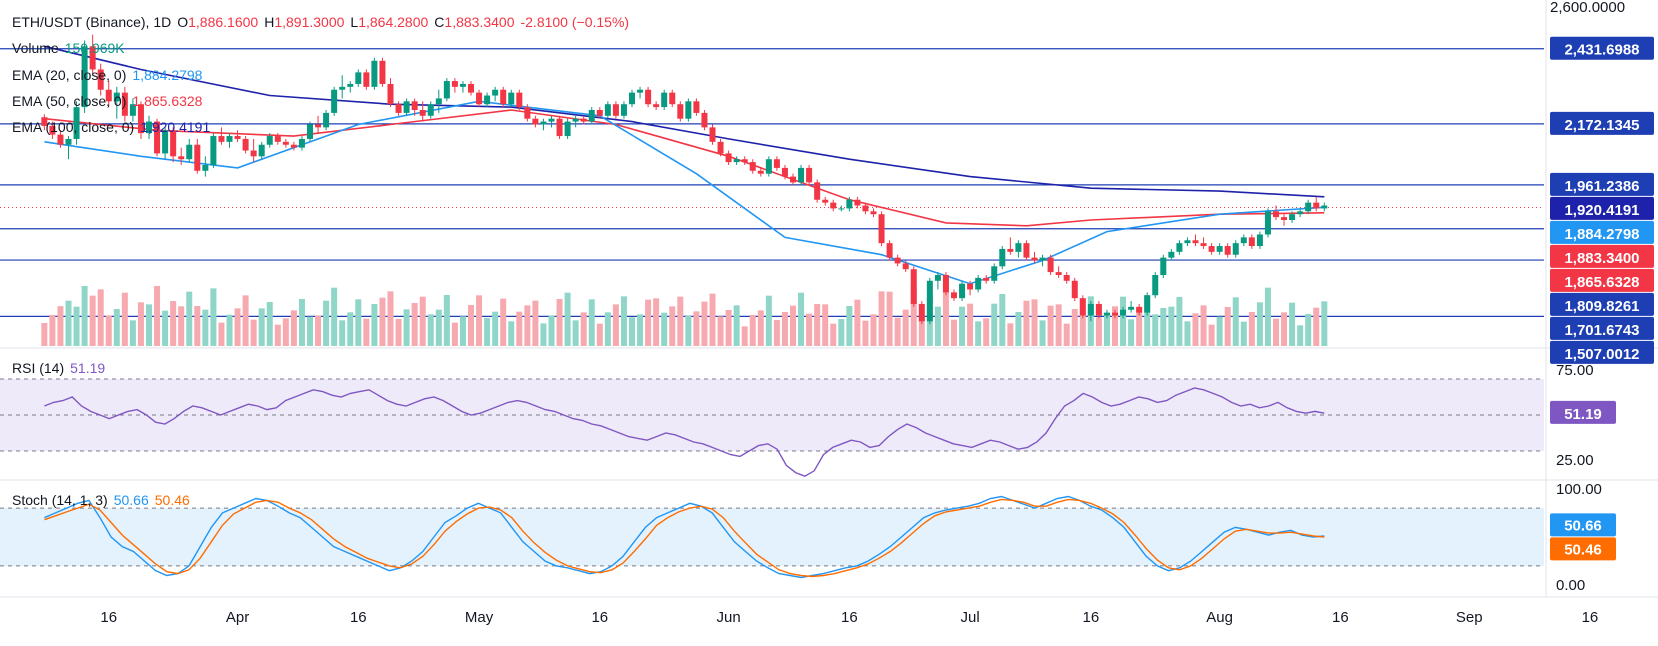 This screenshot has height=646, width=1658. Describe the element at coordinates (94, 48) in the screenshot. I see `volume-value: 150.969K` at that location.